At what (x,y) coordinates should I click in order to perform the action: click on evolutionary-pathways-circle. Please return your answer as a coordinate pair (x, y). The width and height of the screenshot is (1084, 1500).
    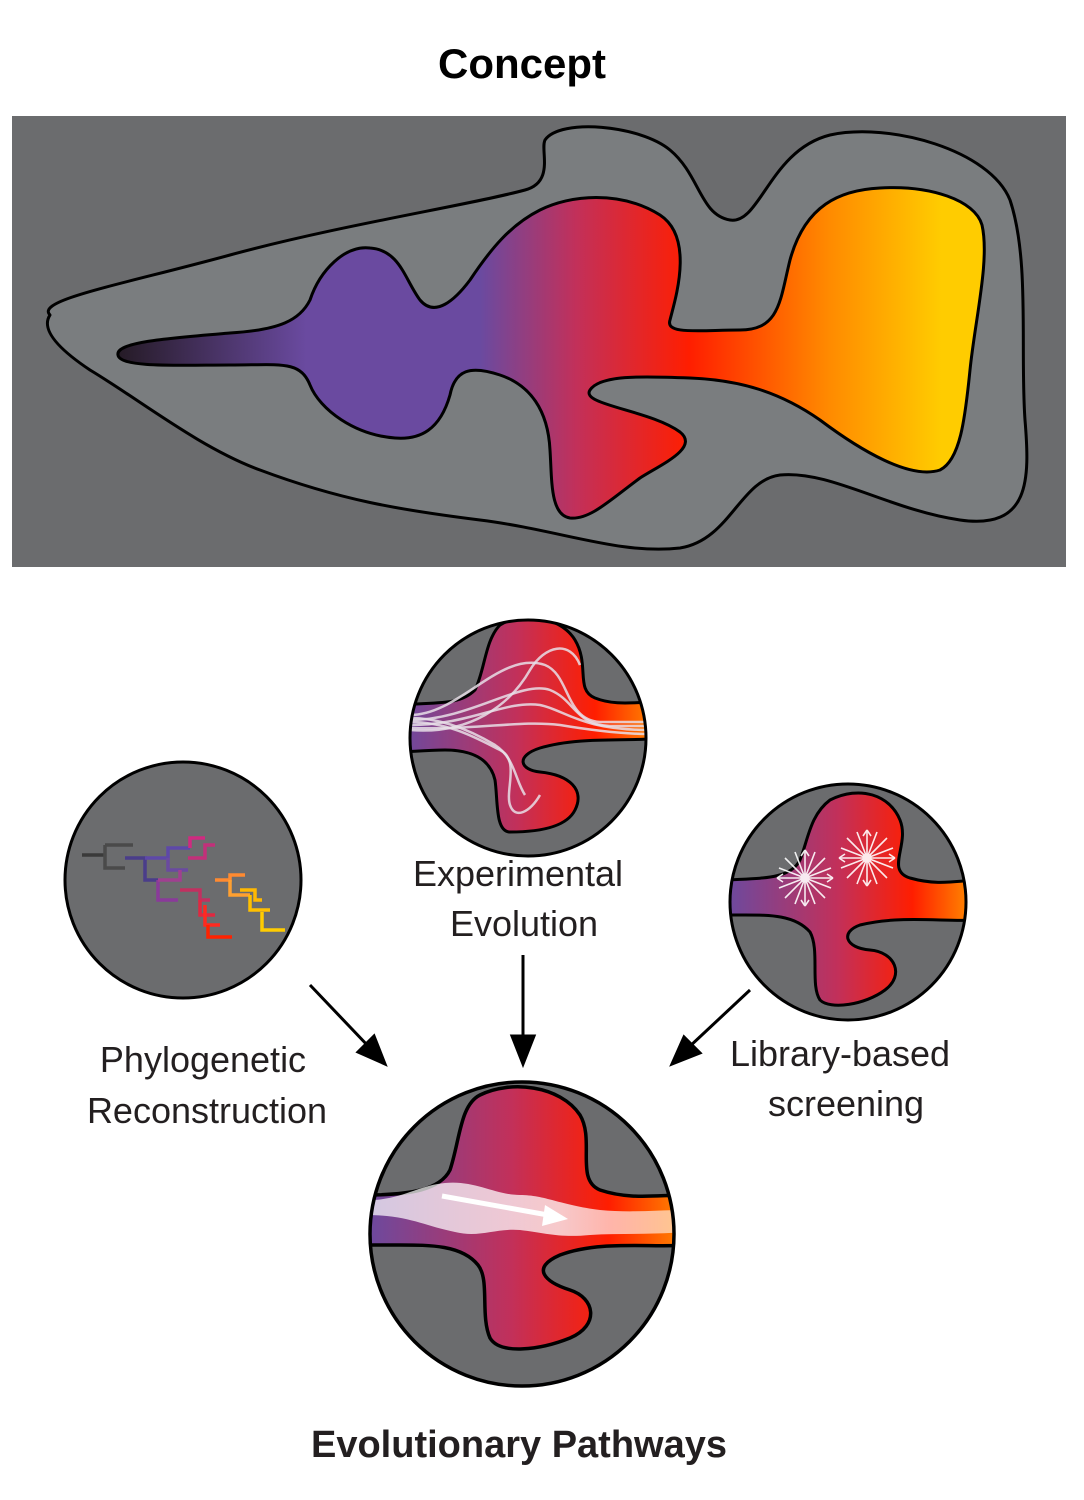
    Looking at the image, I should click on (522, 1234).